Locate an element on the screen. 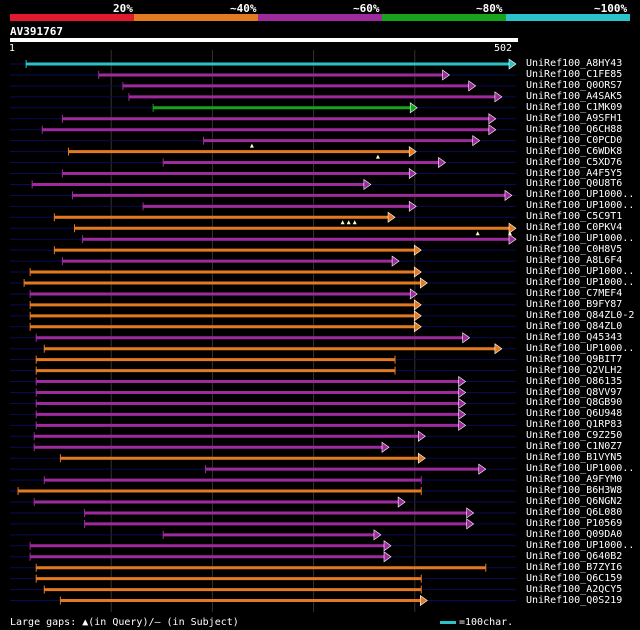  hit-label: UniRef100_O86135 is located at coordinates (574, 381).